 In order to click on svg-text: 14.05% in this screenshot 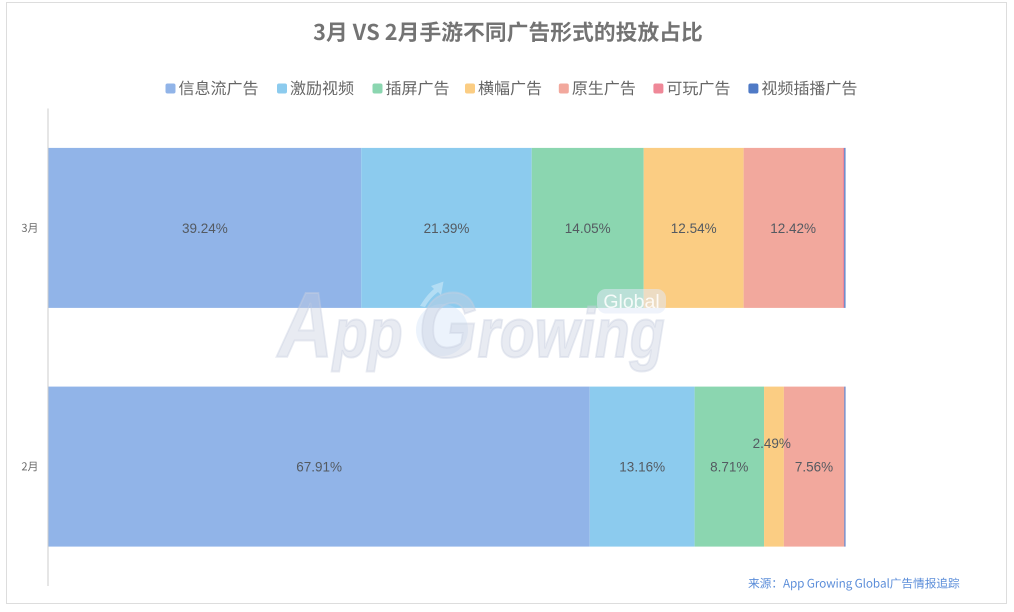, I will do `click(588, 228)`.